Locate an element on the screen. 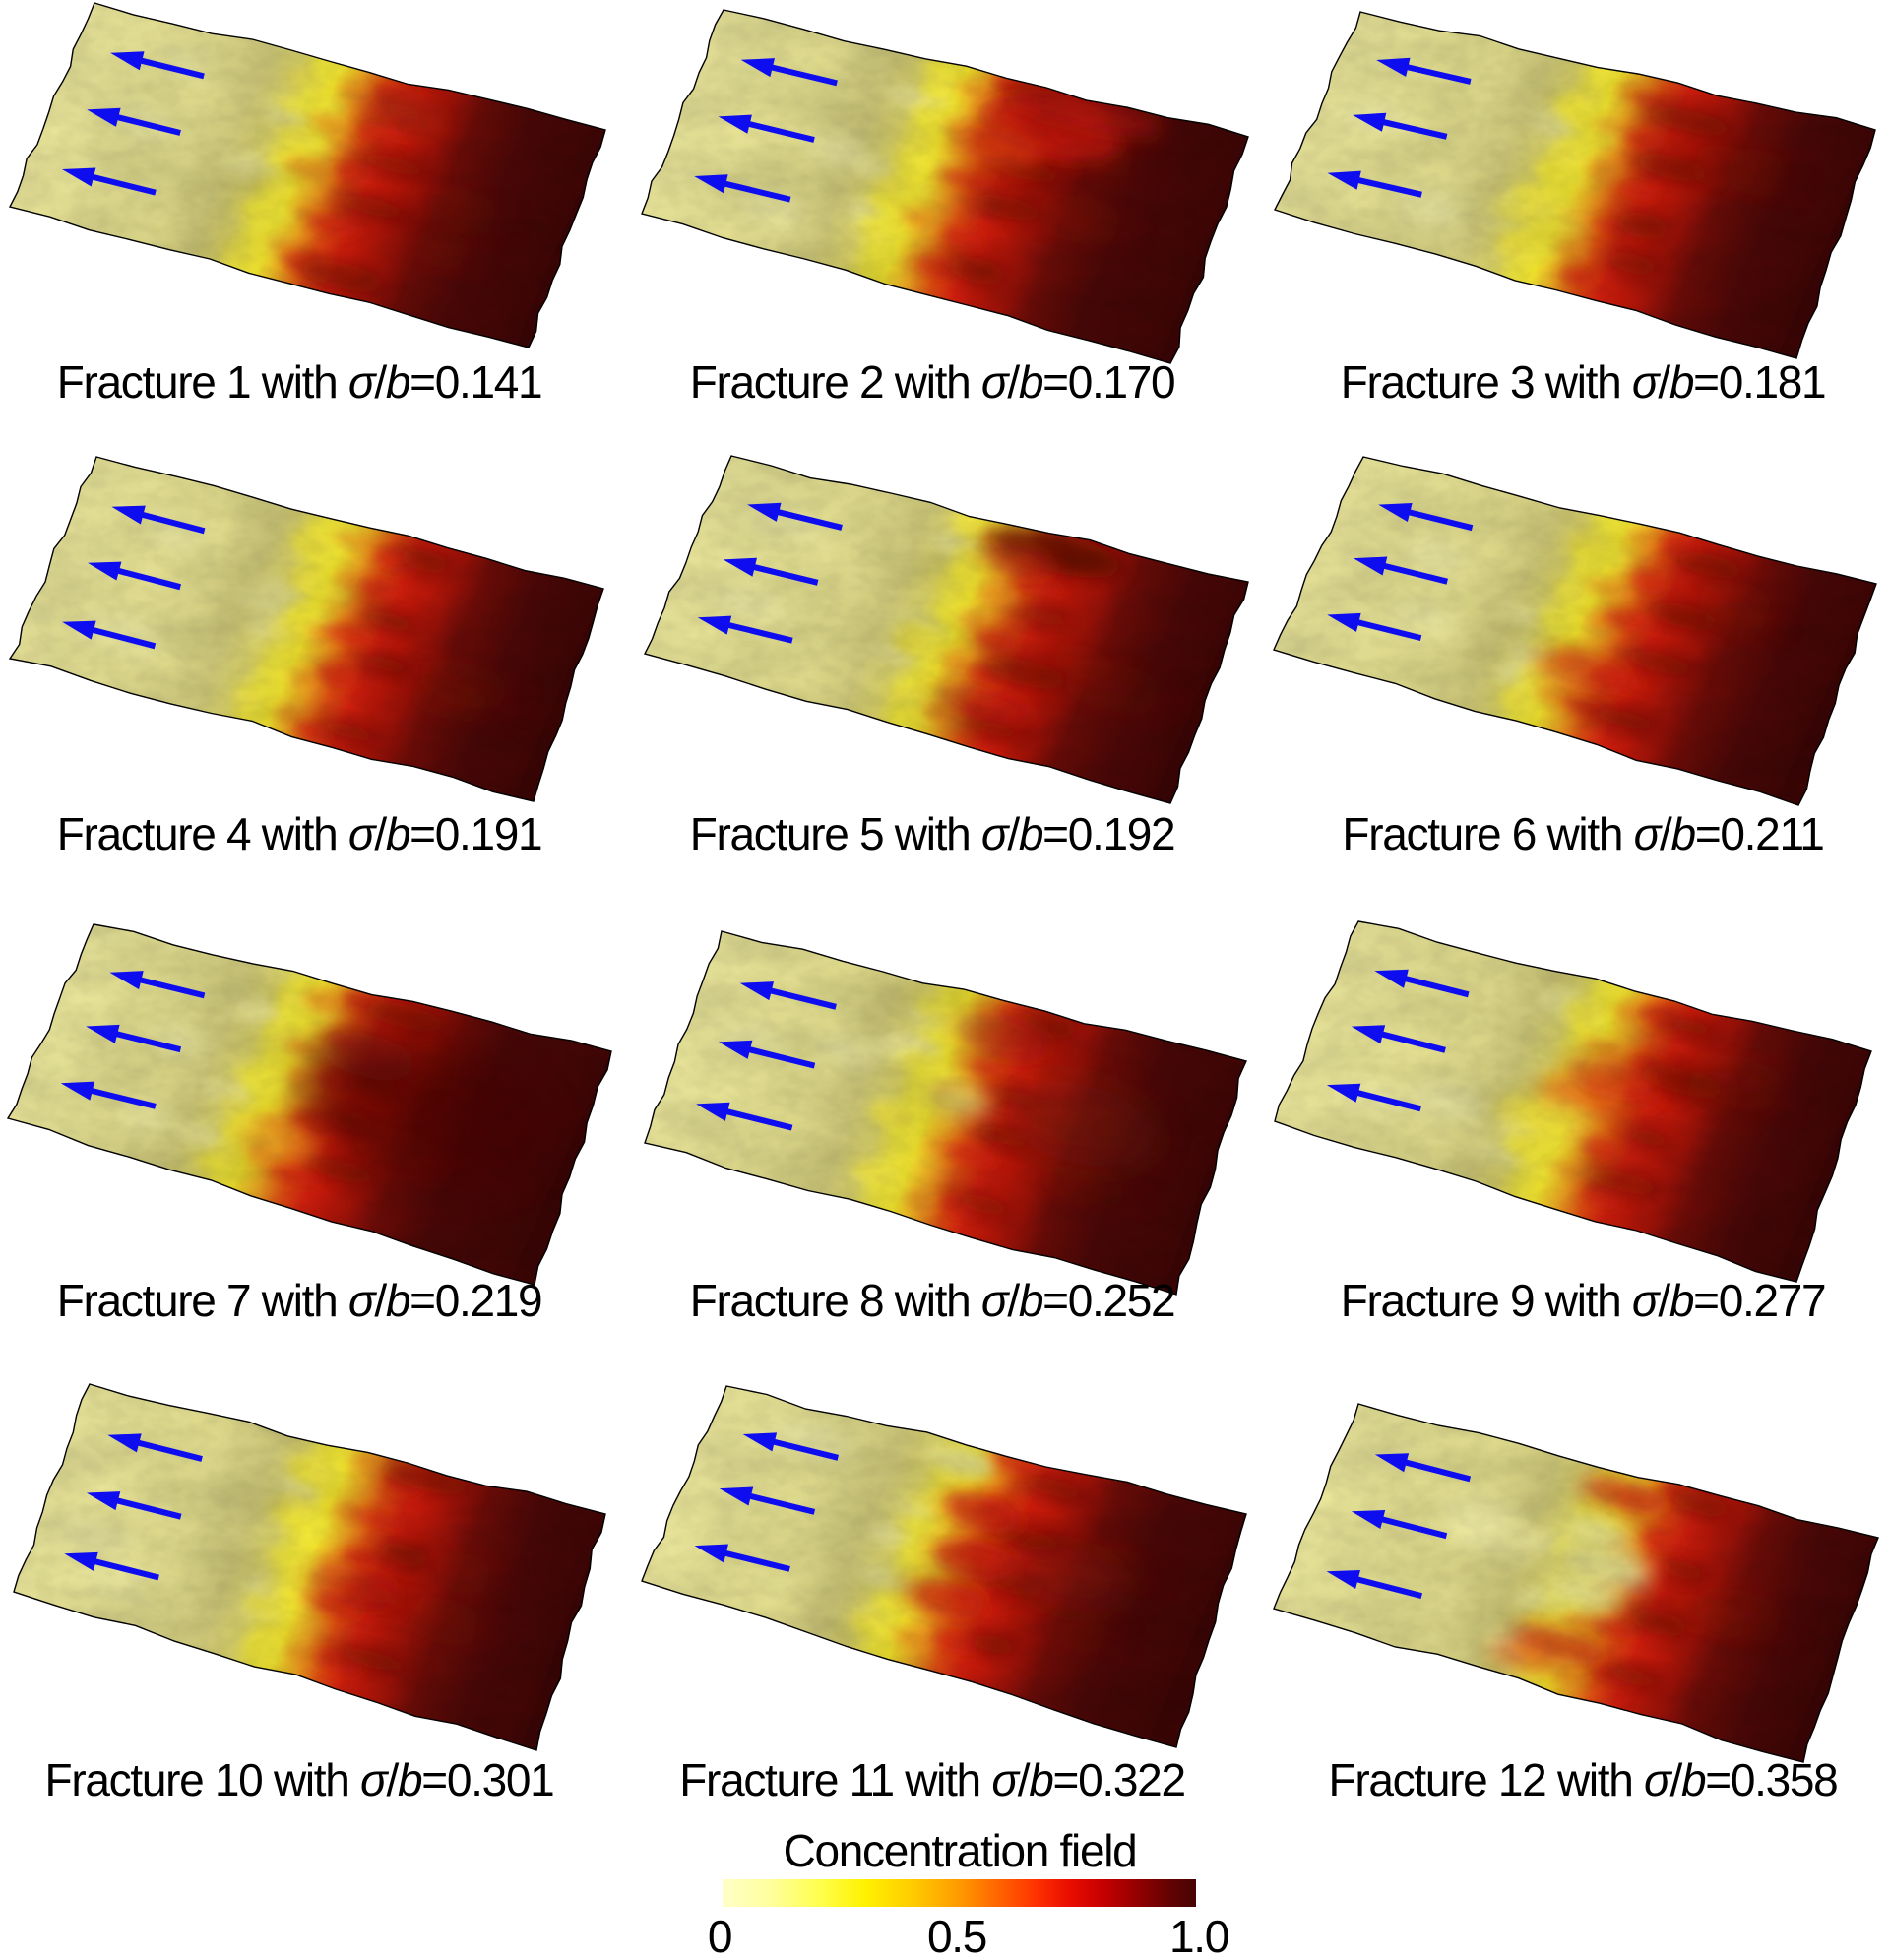 The width and height of the screenshot is (1890, 1960). svg-text: Fracture 8 with σ/b=0.252 is located at coordinates (932, 1300).